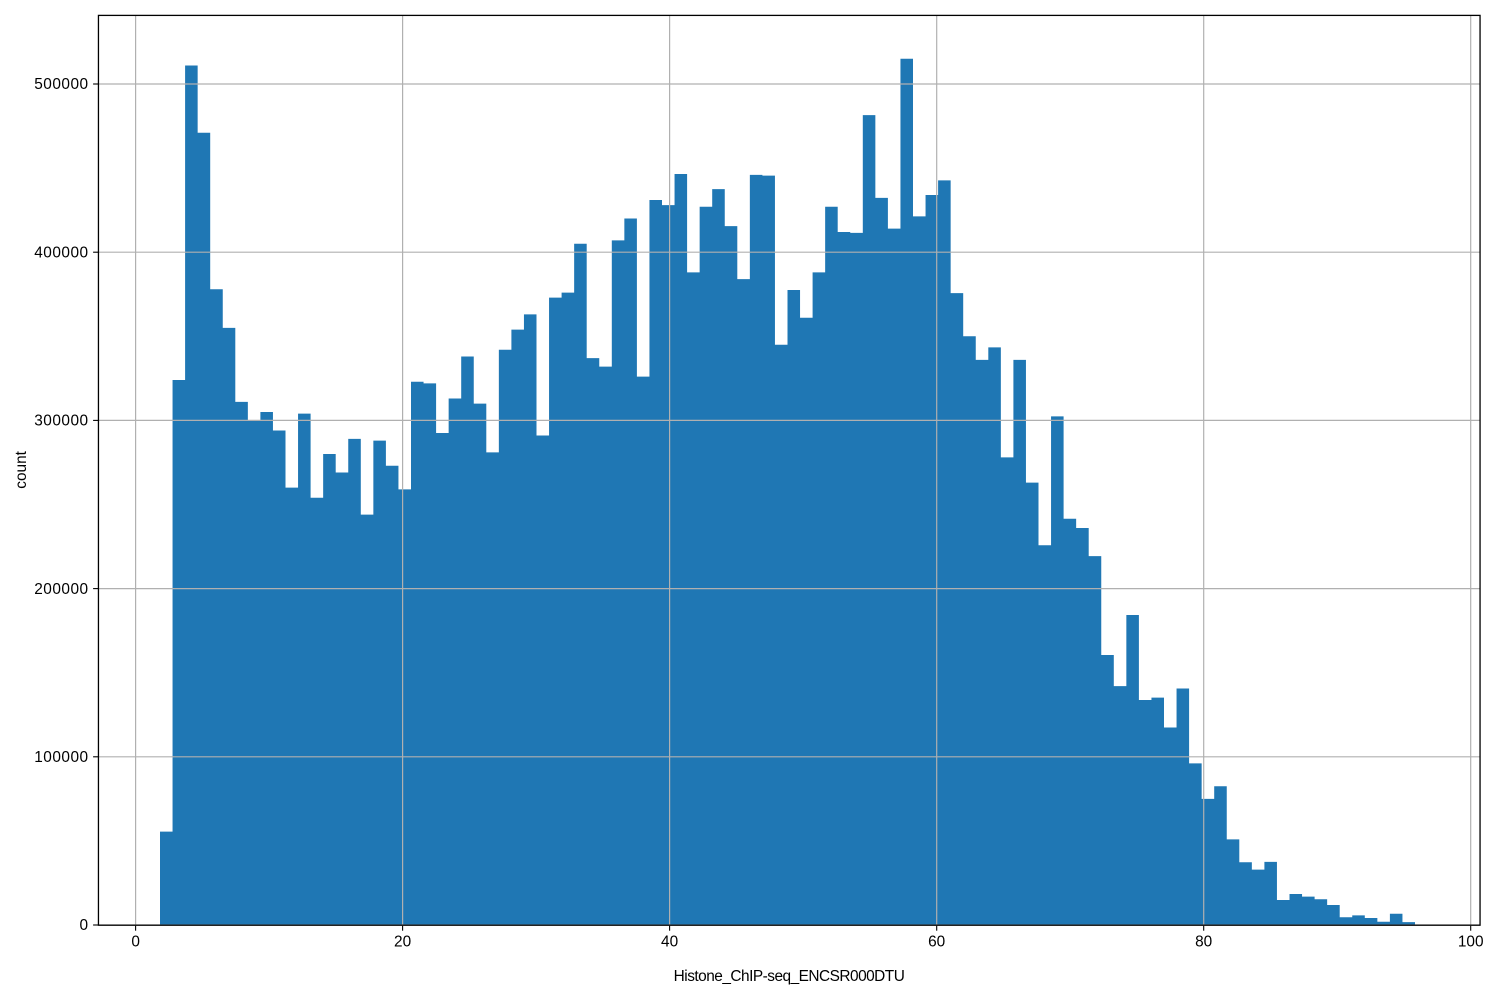  What do you see at coordinates (789, 976) in the screenshot?
I see `svg-text: Histone_ChIP-seq_ENCSR000DTU` at bounding box center [789, 976].